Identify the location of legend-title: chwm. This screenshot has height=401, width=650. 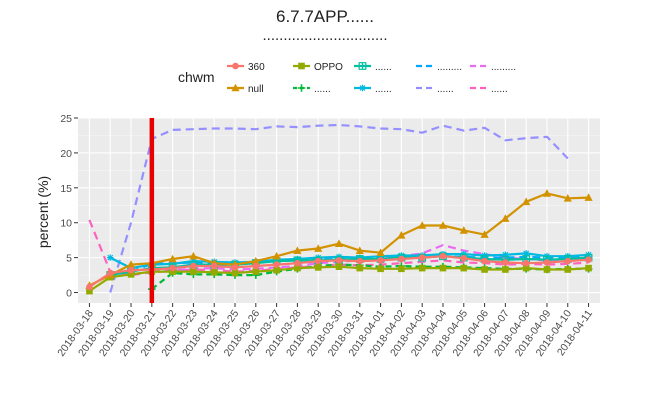
(196, 77).